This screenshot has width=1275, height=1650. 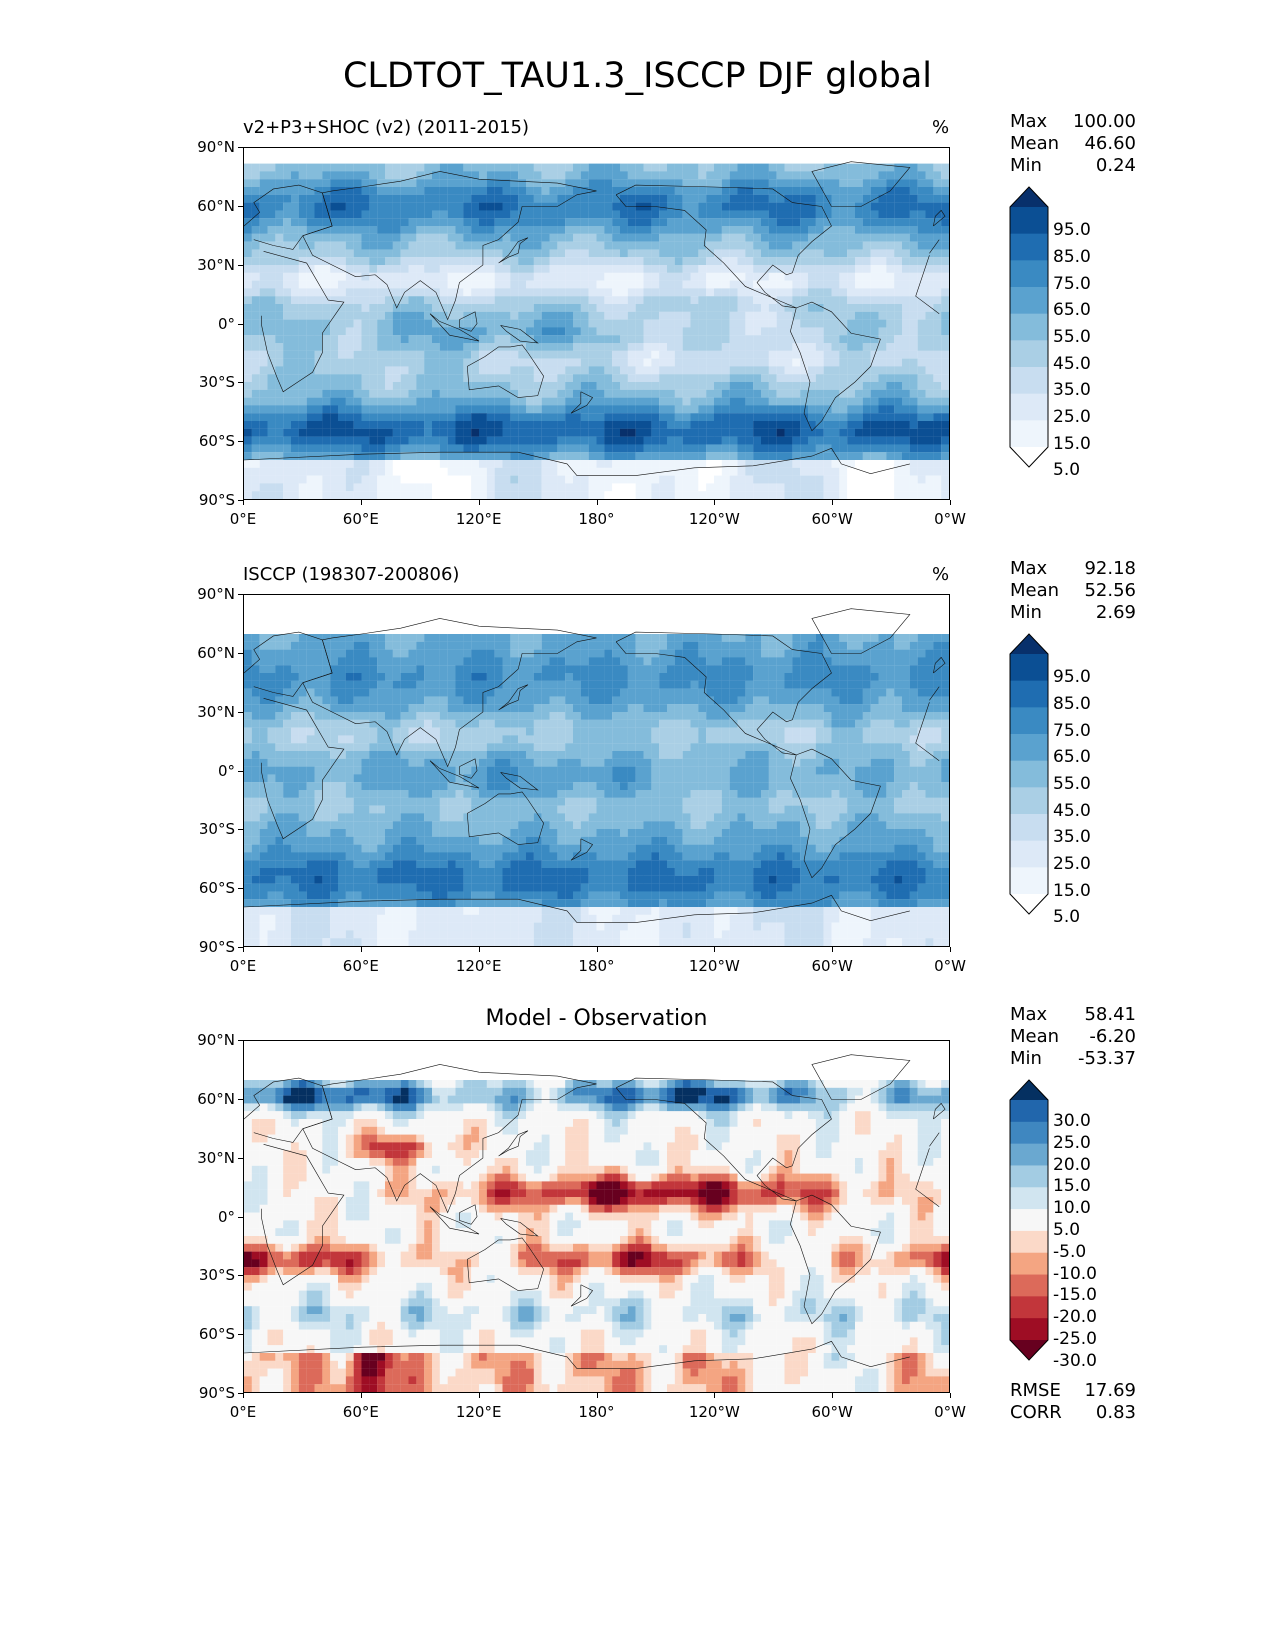 What do you see at coordinates (596, 323) in the screenshot?
I see `map-plot` at bounding box center [596, 323].